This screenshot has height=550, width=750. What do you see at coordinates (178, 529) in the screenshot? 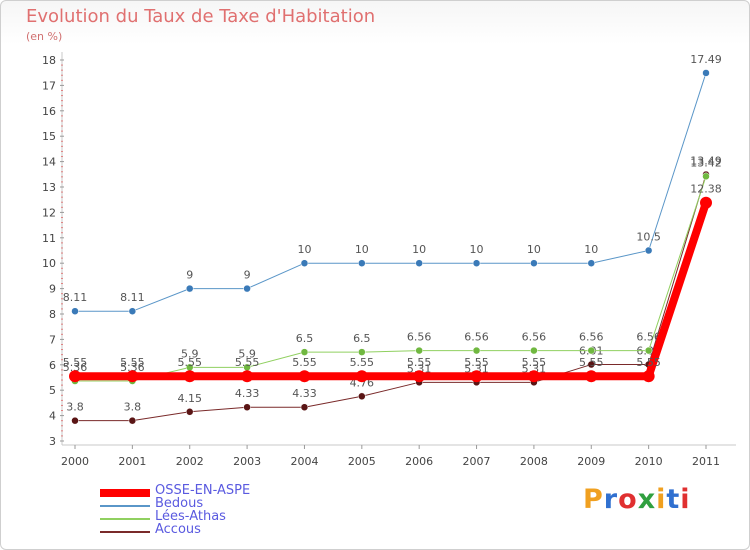
I see `legend-label: Accous` at bounding box center [178, 529].